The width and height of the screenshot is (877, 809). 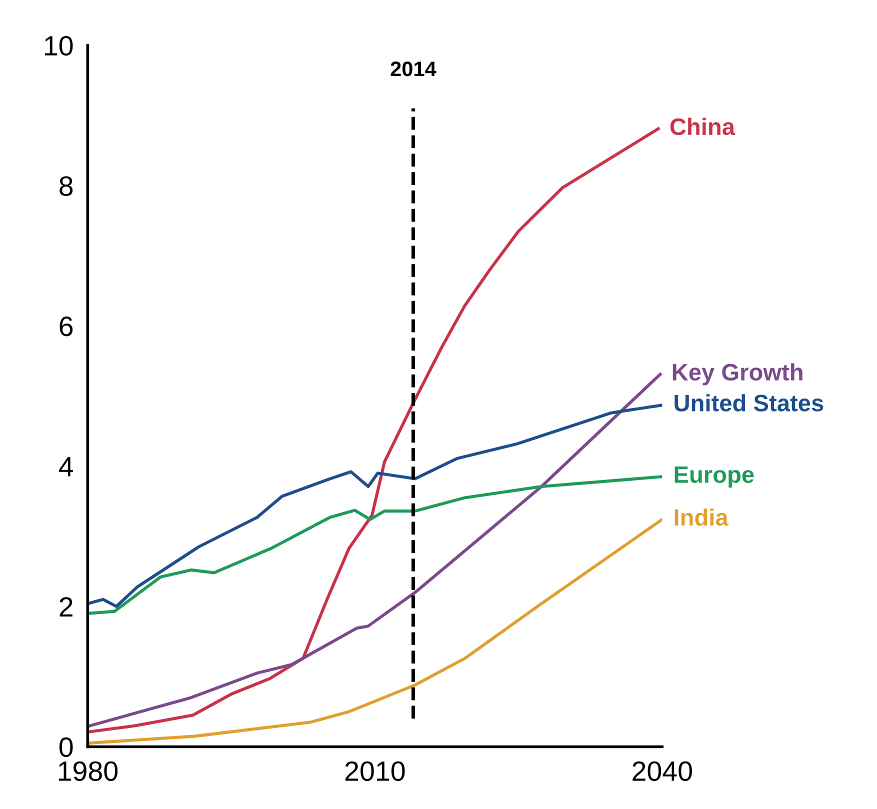 What do you see at coordinates (66, 186) in the screenshot?
I see `y-tick-label: 8` at bounding box center [66, 186].